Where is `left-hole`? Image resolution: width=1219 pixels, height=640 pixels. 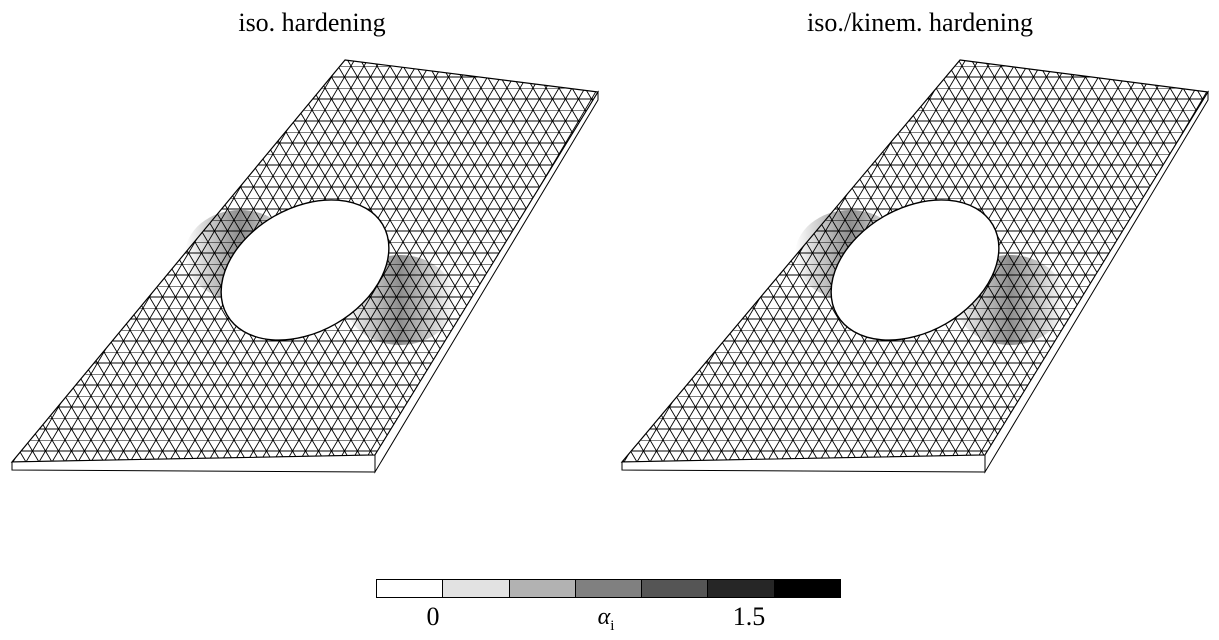
left-hole is located at coordinates (305, 270).